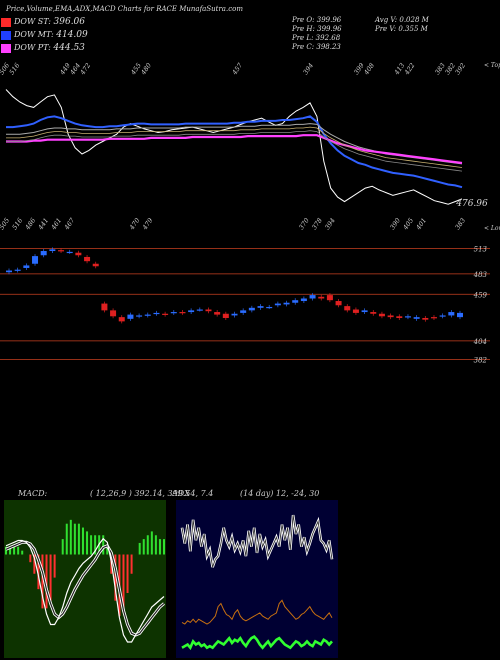  What do you see at coordinates (316, 47) in the screenshot?
I see `pre-close: Pre C: 398.23` at bounding box center [316, 47].